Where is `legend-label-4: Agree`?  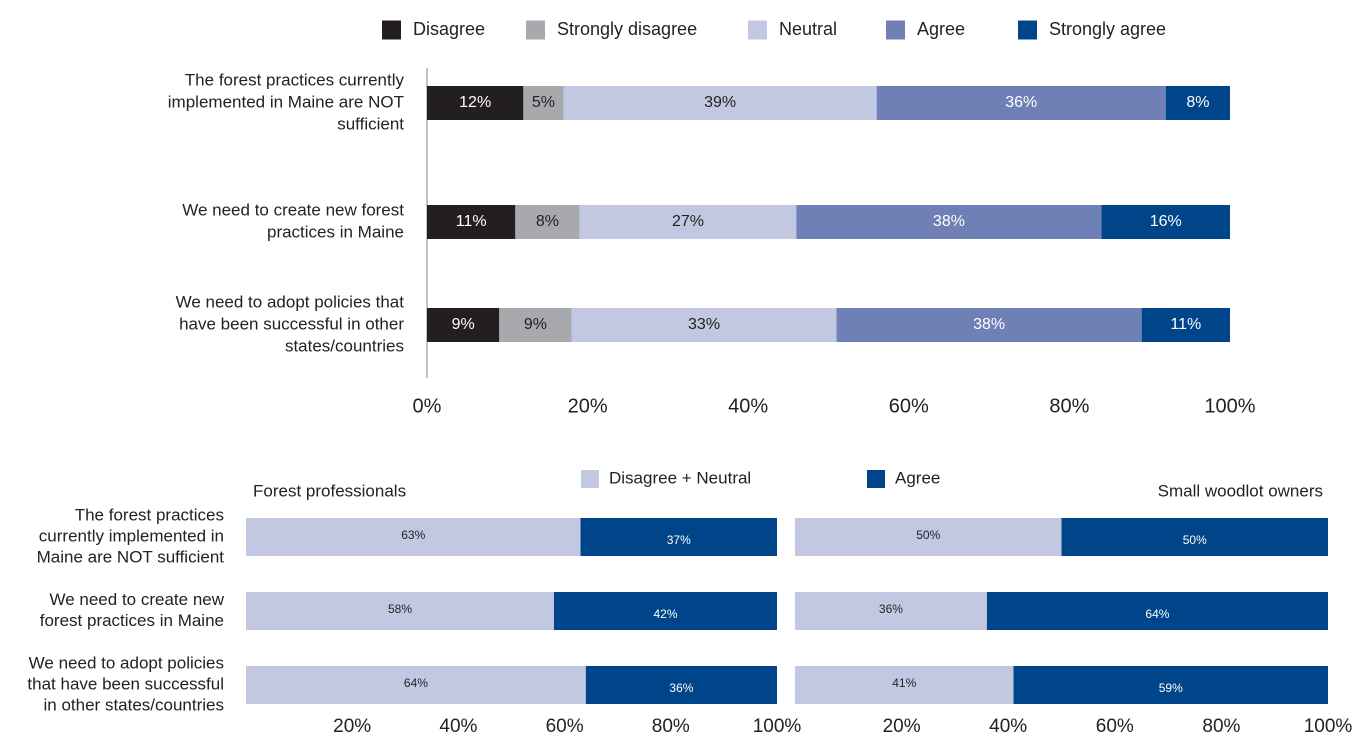
legend-label-4: Agree is located at coordinates (941, 29).